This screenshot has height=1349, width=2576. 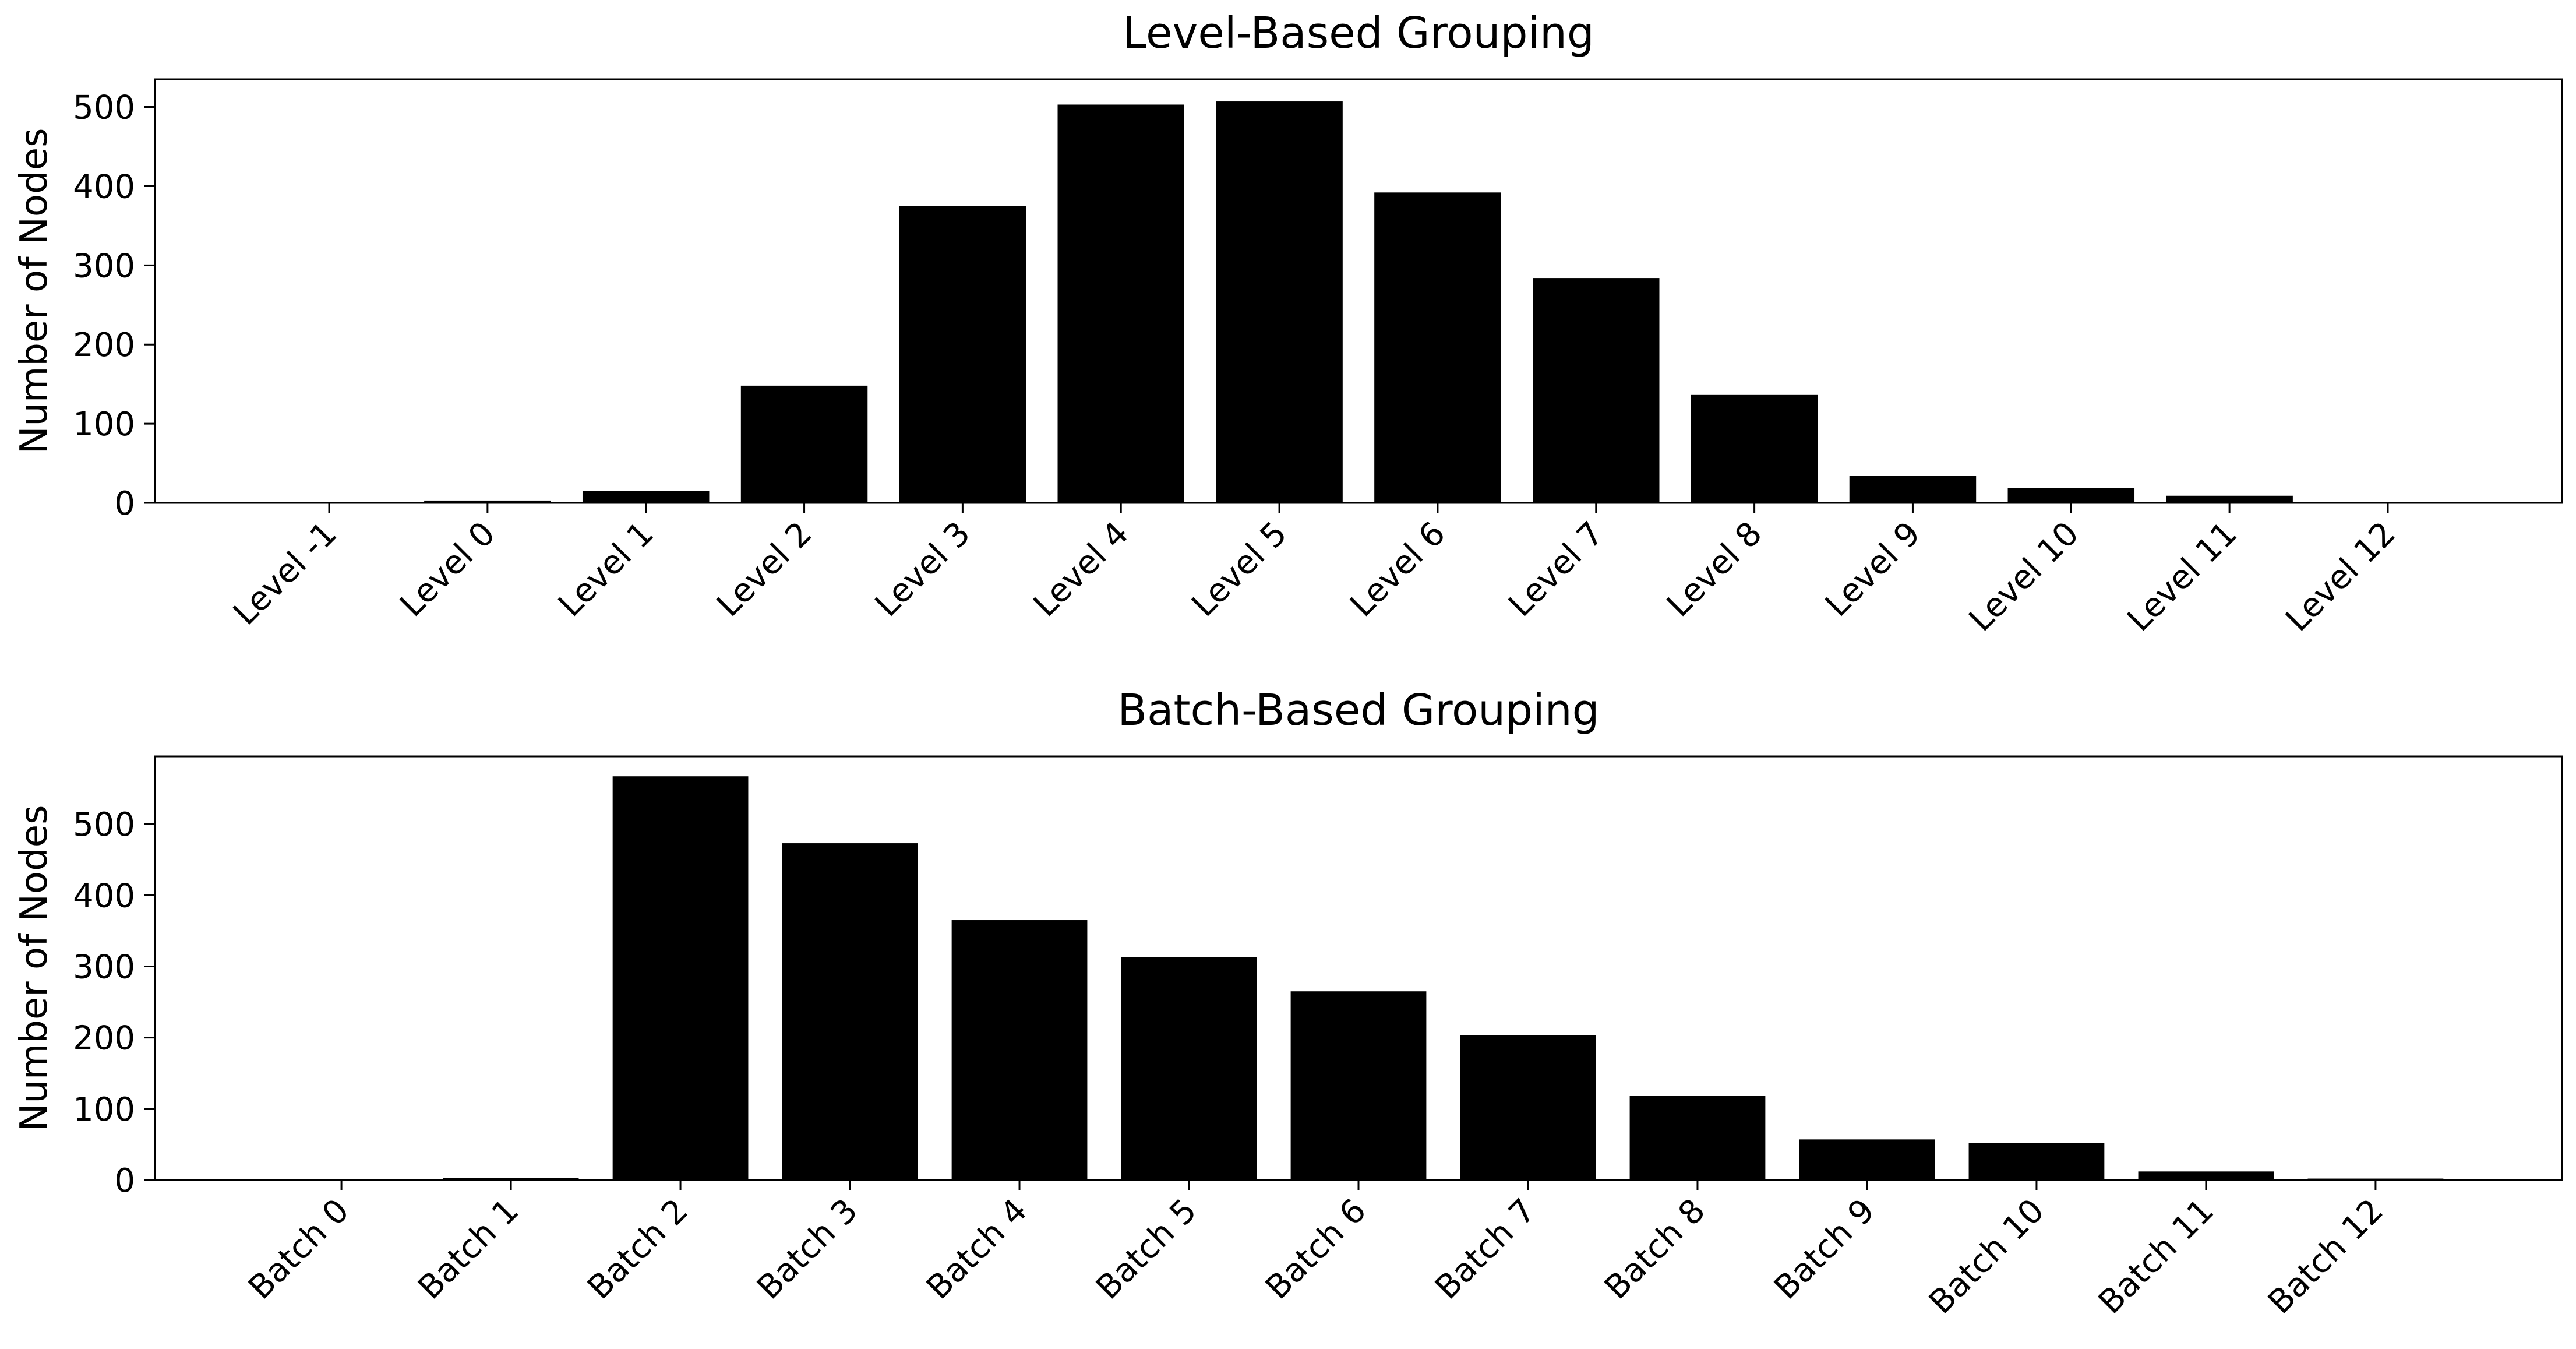 What do you see at coordinates (1081, 569) in the screenshot?
I see `x-tick-label: Level 4` at bounding box center [1081, 569].